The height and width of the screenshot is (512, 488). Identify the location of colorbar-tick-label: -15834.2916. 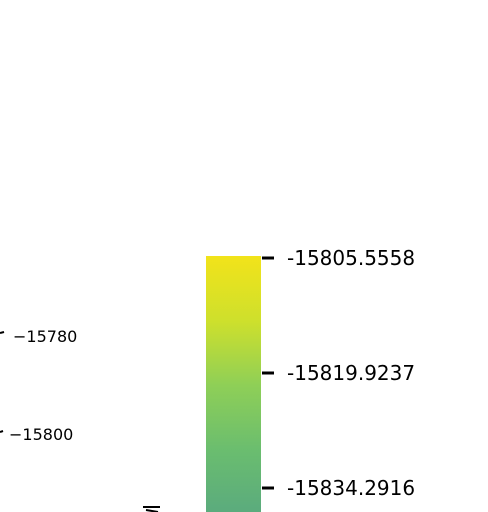
(351, 488).